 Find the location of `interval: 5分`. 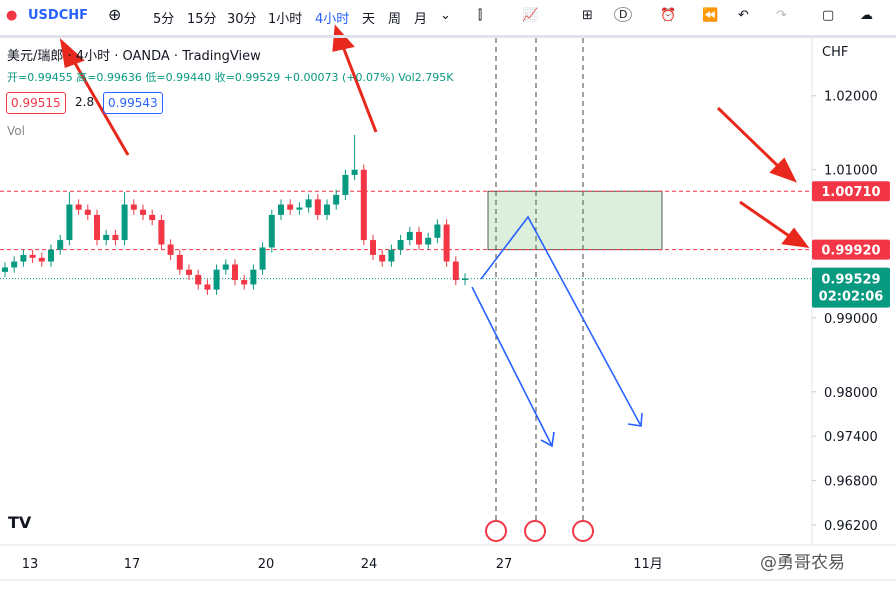

interval: 5分 is located at coordinates (164, 19).